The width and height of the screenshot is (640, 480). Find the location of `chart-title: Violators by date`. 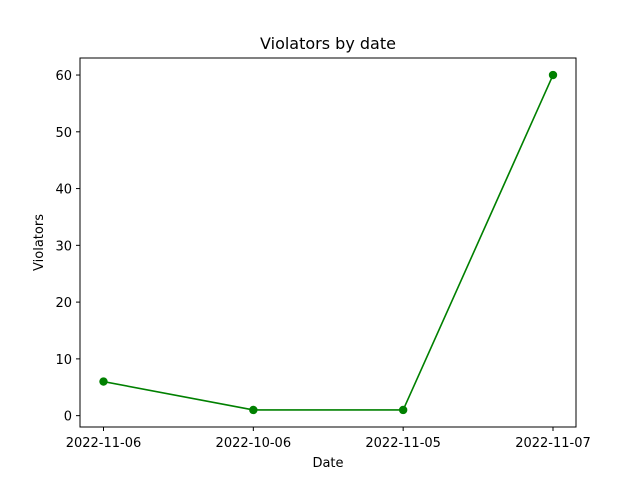

chart-title: Violators by date is located at coordinates (328, 43).